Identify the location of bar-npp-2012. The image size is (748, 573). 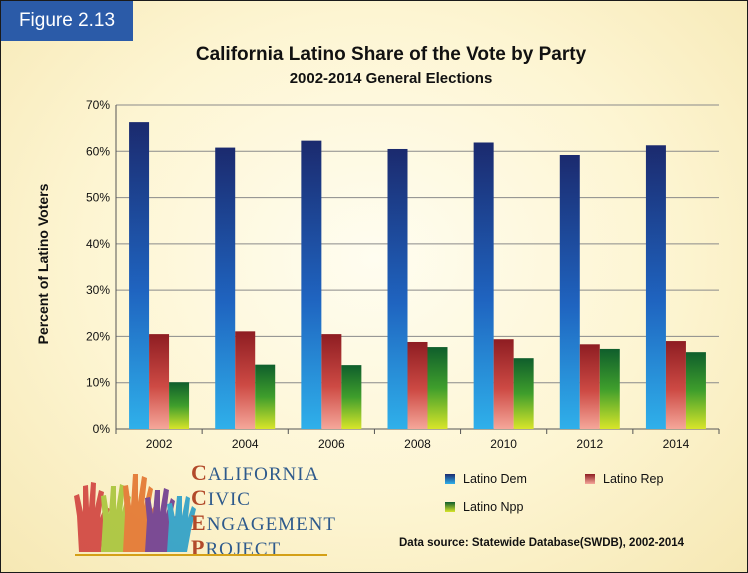
(609, 388).